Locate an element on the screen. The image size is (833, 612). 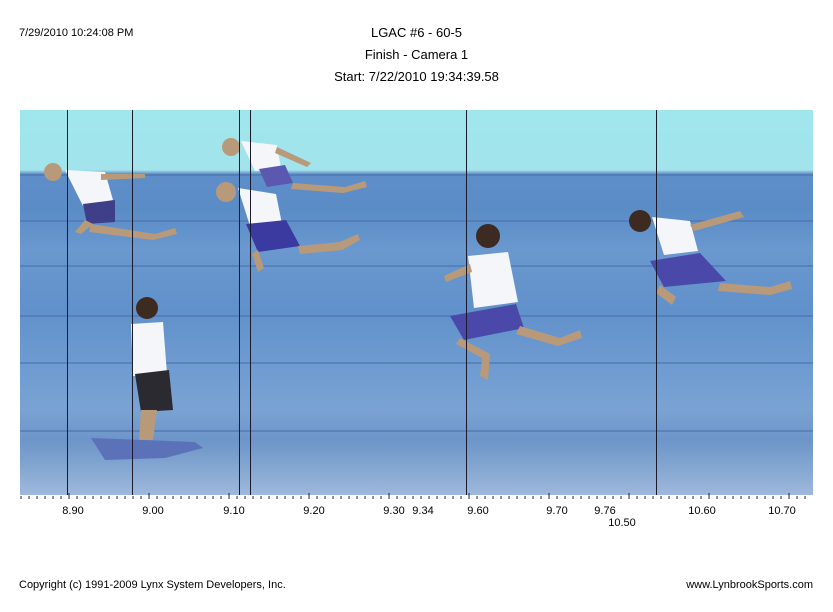
time-label: 9.70 is located at coordinates (557, 511).